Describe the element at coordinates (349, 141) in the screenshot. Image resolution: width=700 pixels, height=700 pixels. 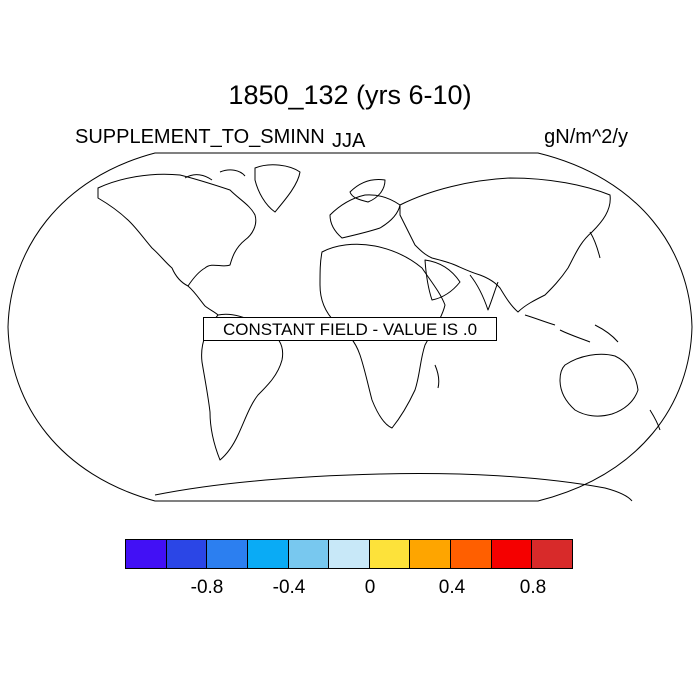
I see `season-label: JJA` at that location.